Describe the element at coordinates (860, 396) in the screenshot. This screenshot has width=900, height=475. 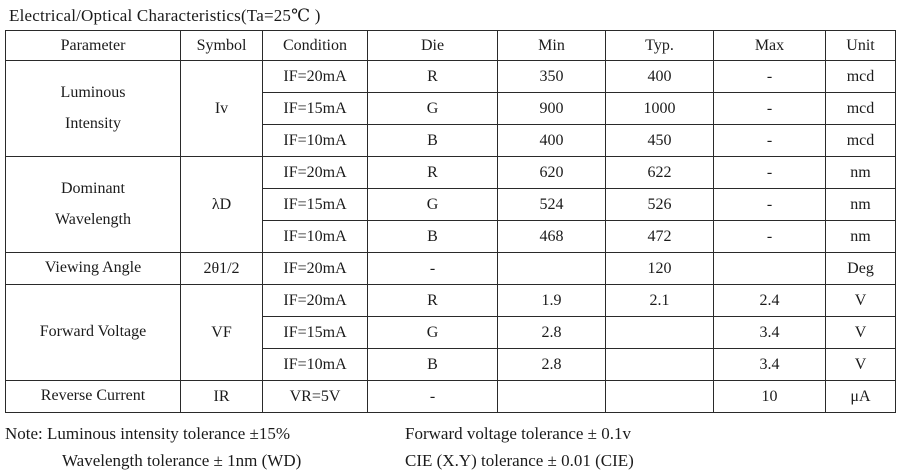
I see `unit-cell: μA` at that location.